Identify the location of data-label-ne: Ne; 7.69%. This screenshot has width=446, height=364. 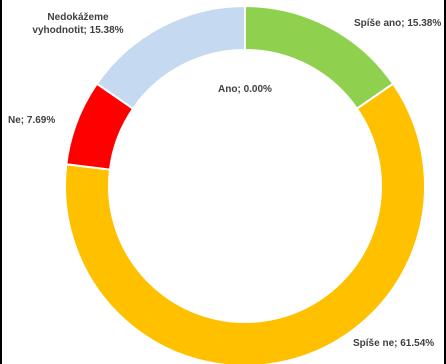
(31, 120).